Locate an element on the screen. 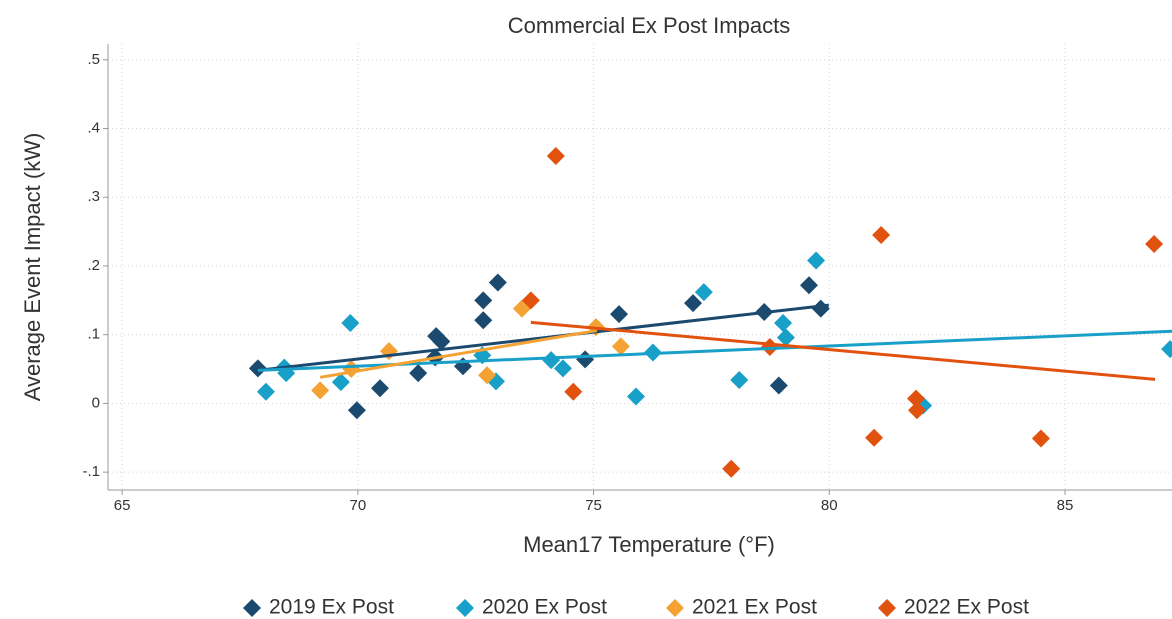  legend-label: 2019 Ex Post is located at coordinates (331, 607).